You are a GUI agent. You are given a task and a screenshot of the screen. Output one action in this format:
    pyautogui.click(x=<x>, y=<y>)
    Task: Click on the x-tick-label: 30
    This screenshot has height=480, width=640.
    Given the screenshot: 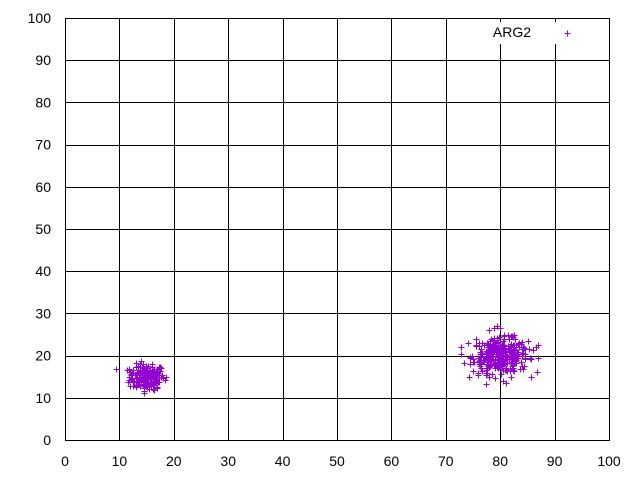 What is the action you would take?
    pyautogui.click(x=228, y=461)
    